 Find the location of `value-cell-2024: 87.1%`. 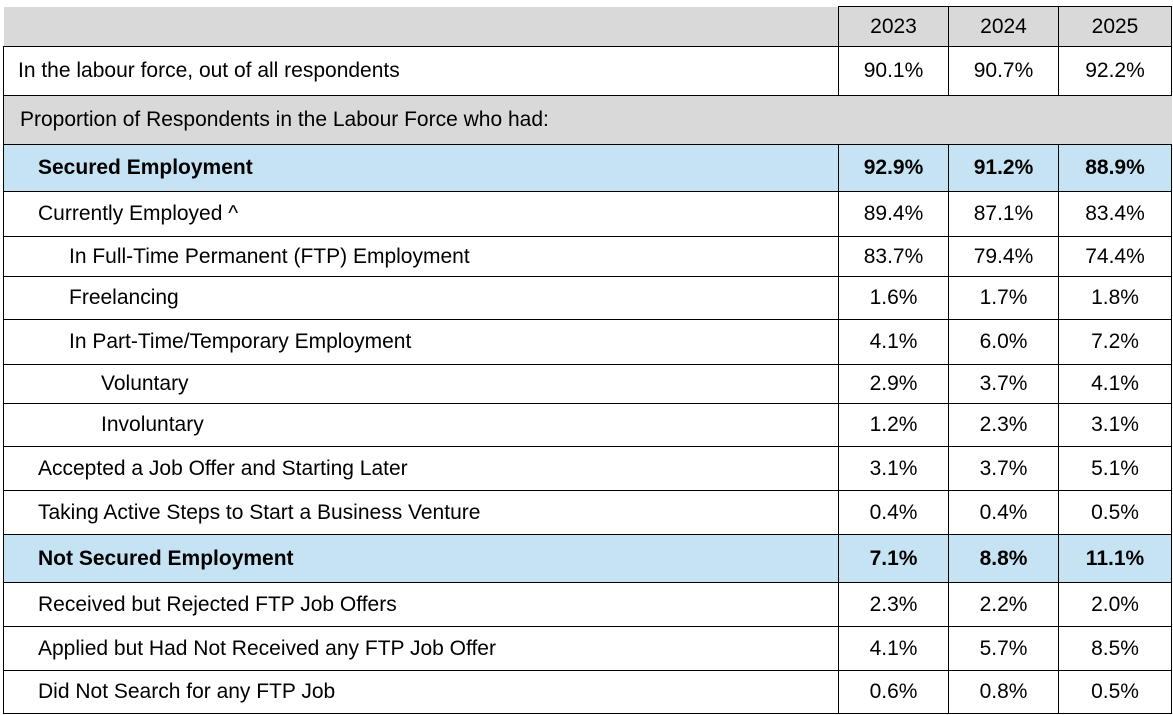

value-cell-2024: 87.1% is located at coordinates (1003, 214).